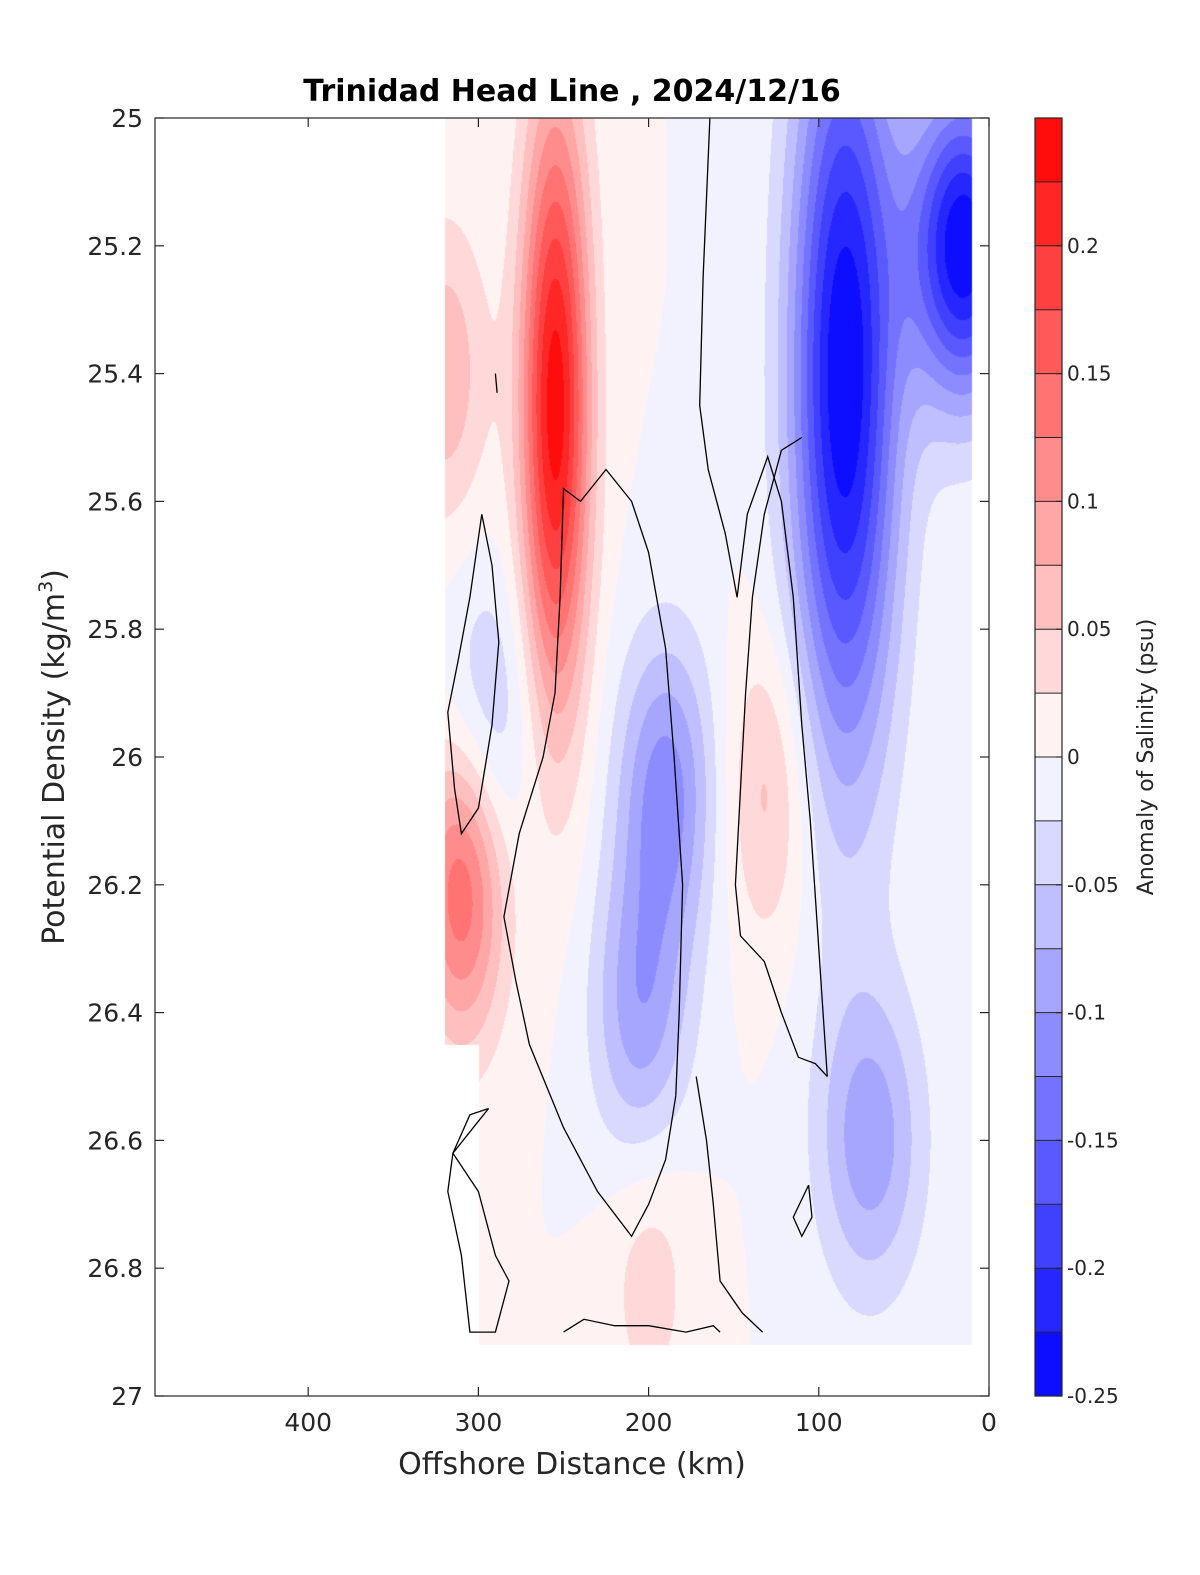  I want to click on chart-title: Trinidad Head Line , 2024/12/16, so click(571, 91).